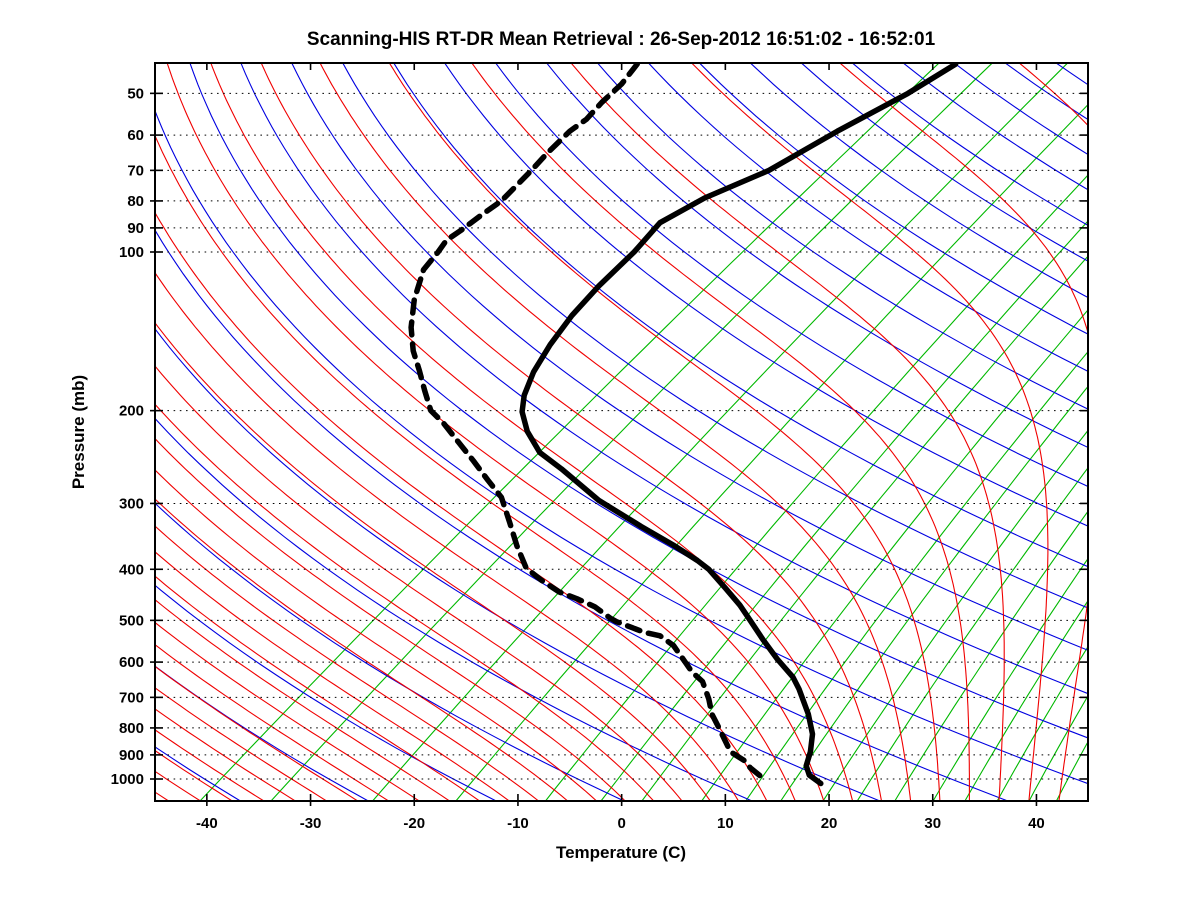 This screenshot has width=1200, height=900. Describe the element at coordinates (135, 93) in the screenshot. I see `y-tick-label: 50` at that location.